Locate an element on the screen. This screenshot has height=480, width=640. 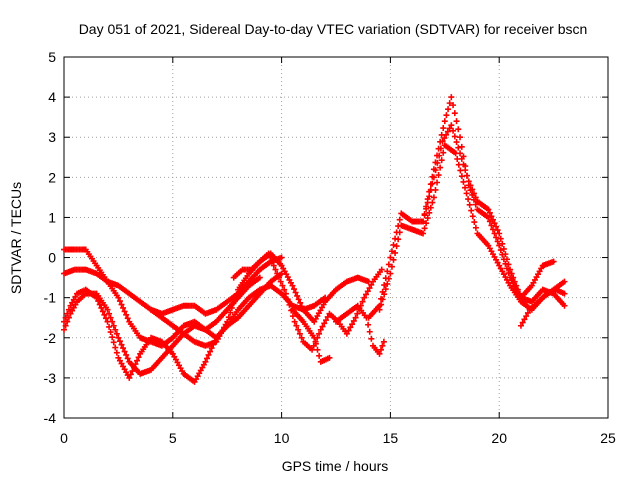
y-tick-label: 3 is located at coordinates (52, 137).